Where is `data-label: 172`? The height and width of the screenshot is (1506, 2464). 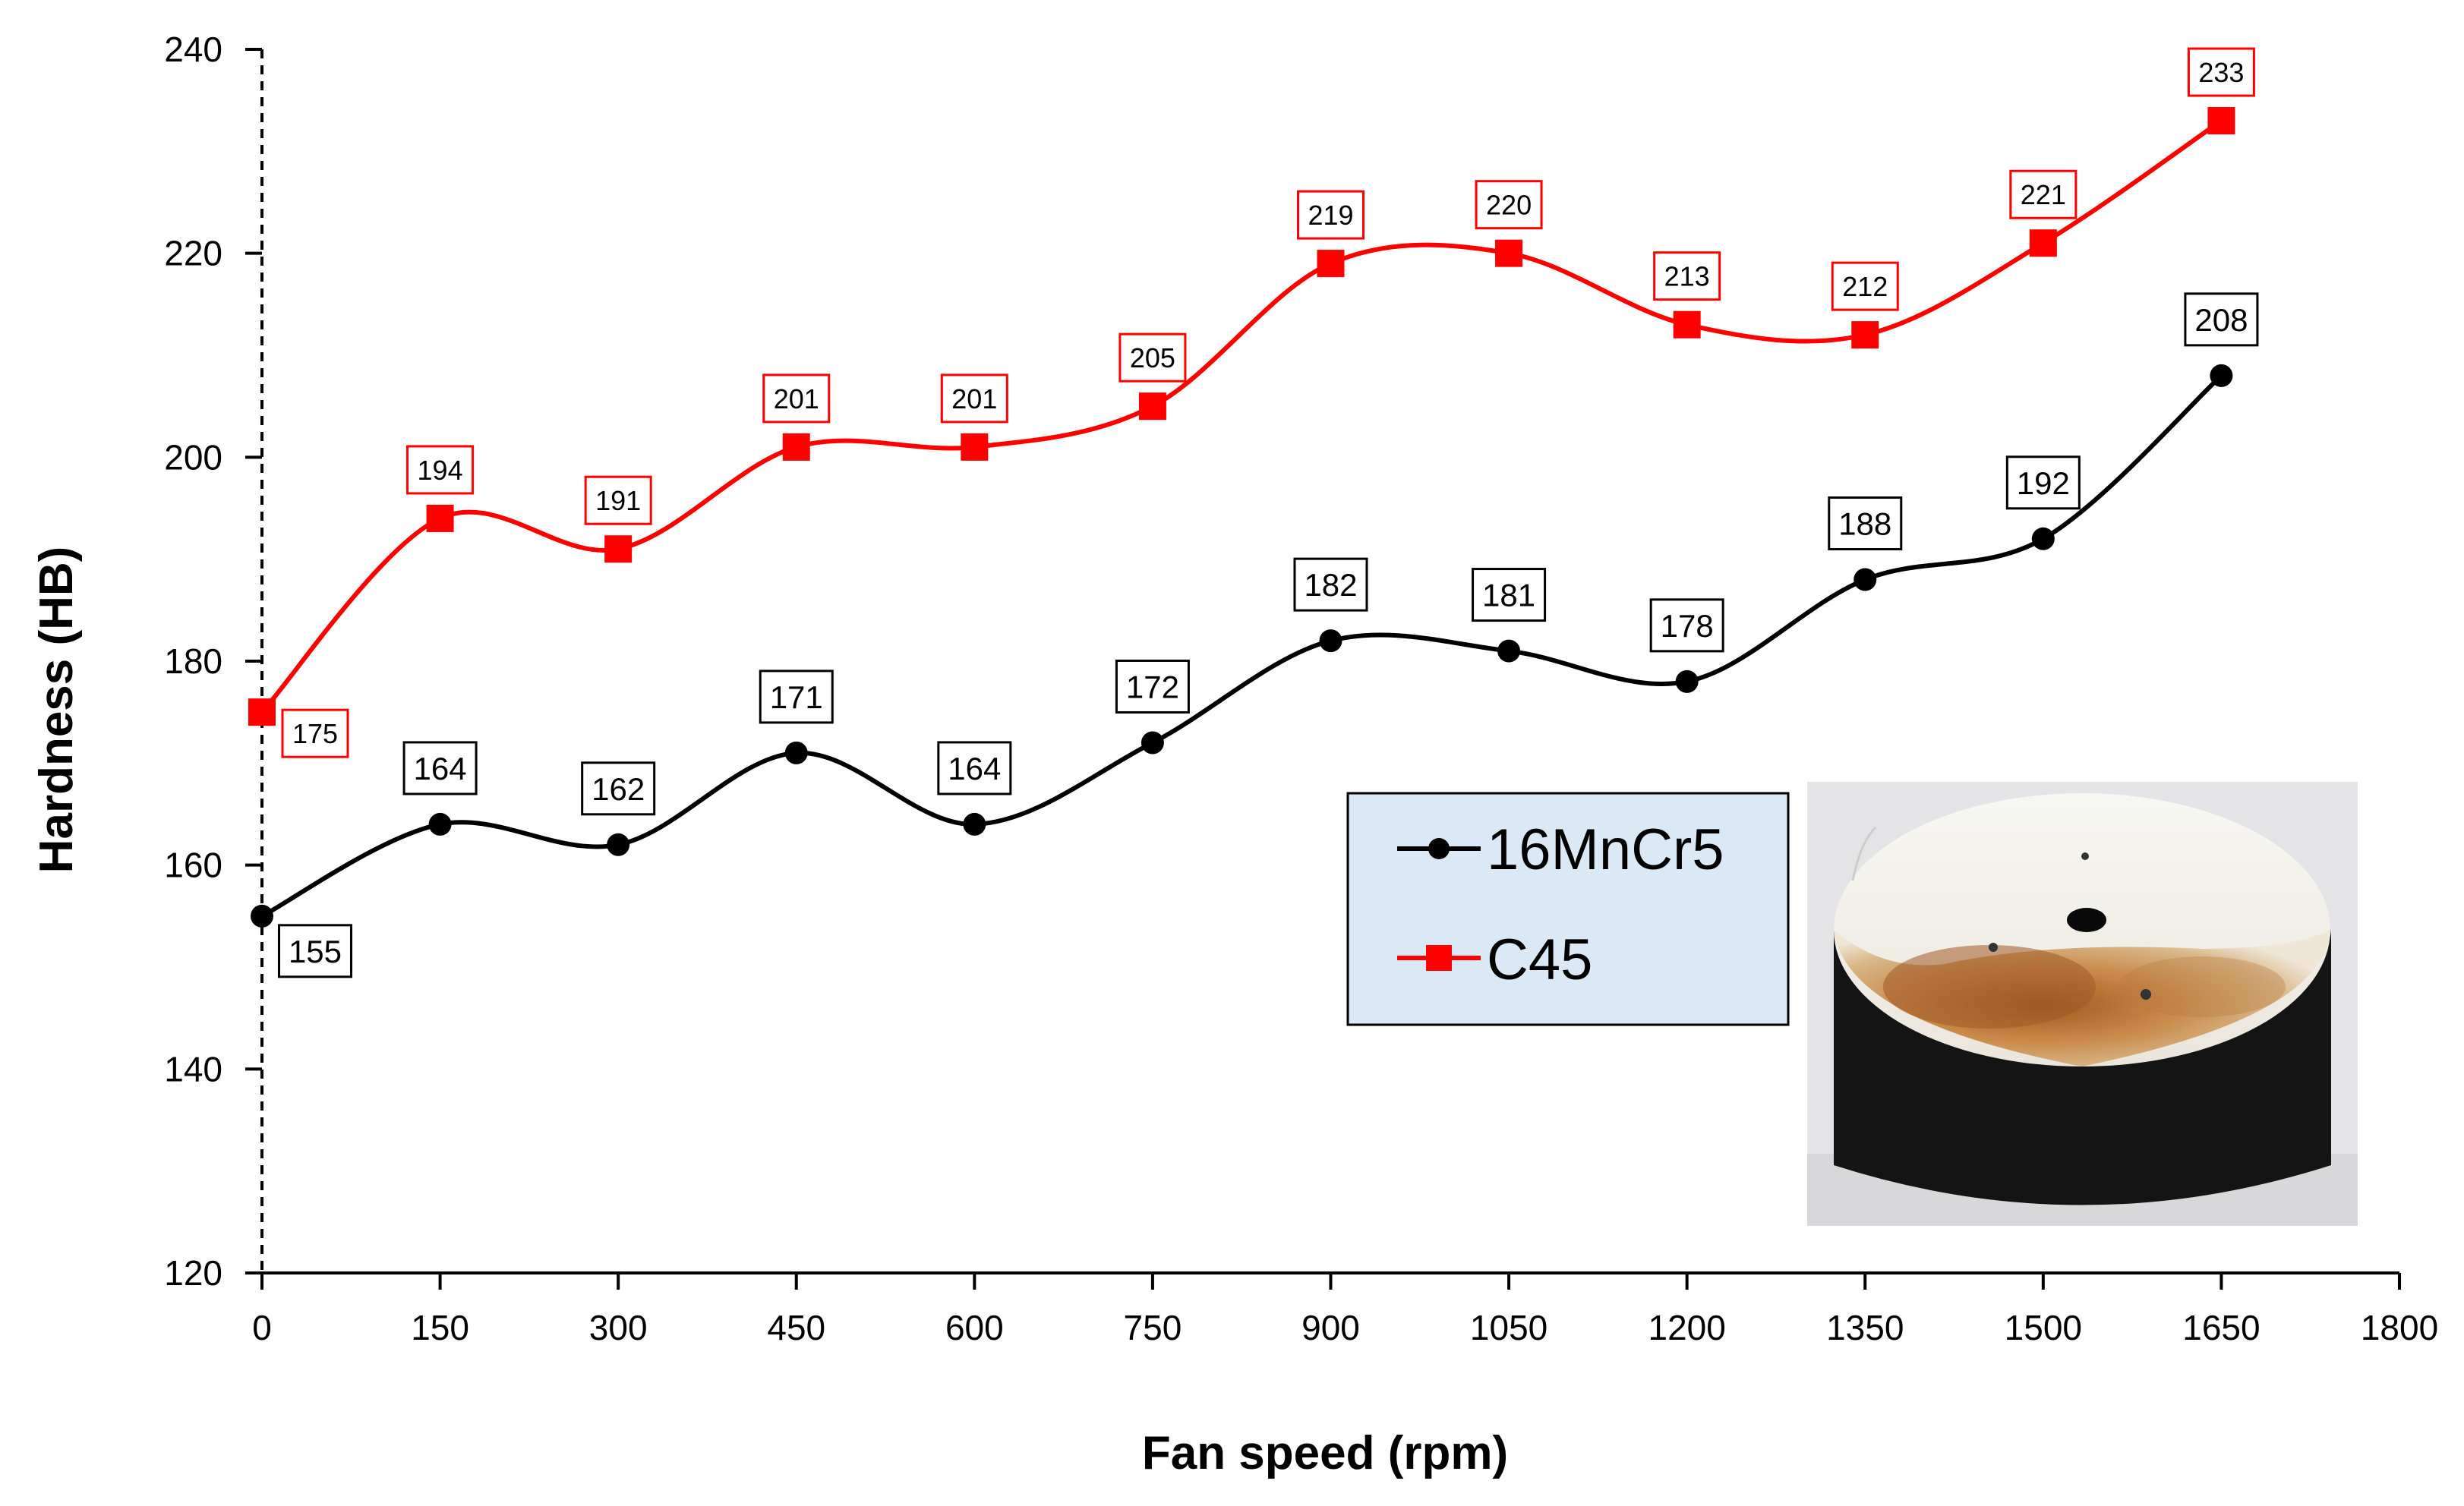
data-label: 172 is located at coordinates (1153, 686).